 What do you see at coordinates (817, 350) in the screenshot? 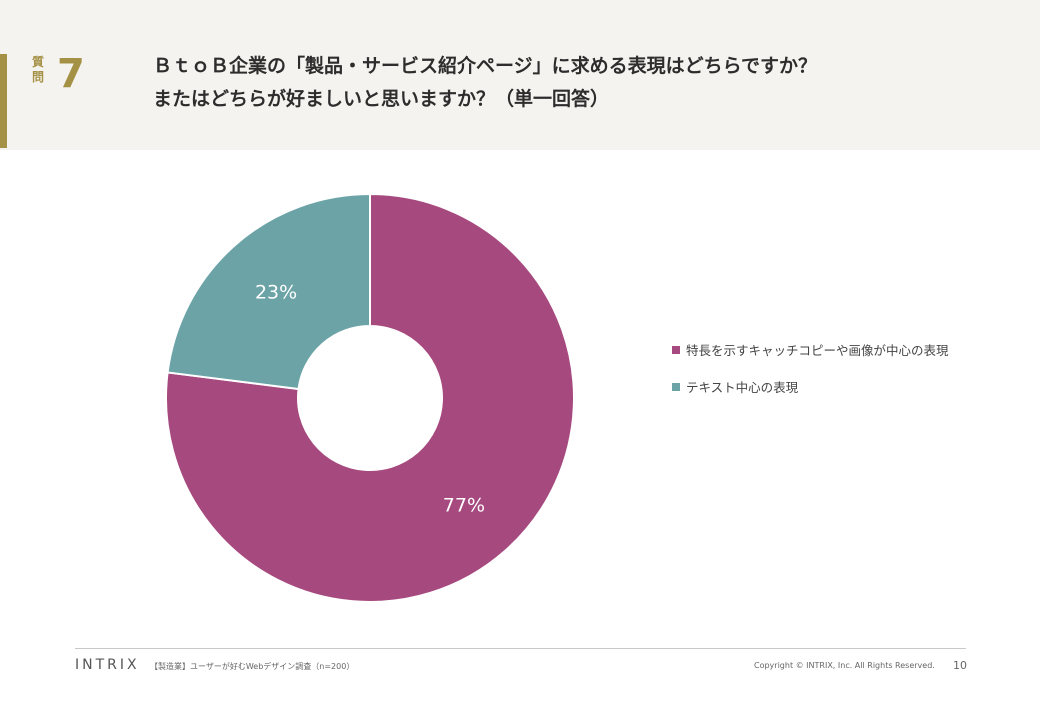
I see `legend-label: 特長を示すキャッチコピーや画像が中心の表現` at bounding box center [817, 350].